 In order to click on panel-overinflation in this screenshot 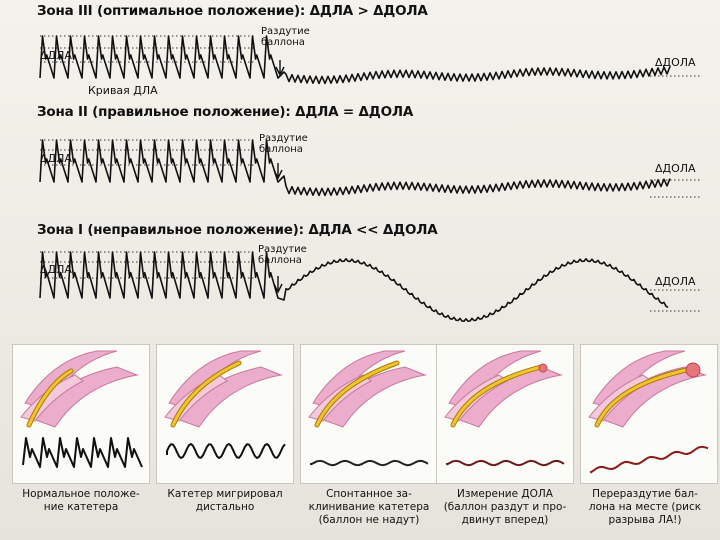, I will do `click(649, 414)`.